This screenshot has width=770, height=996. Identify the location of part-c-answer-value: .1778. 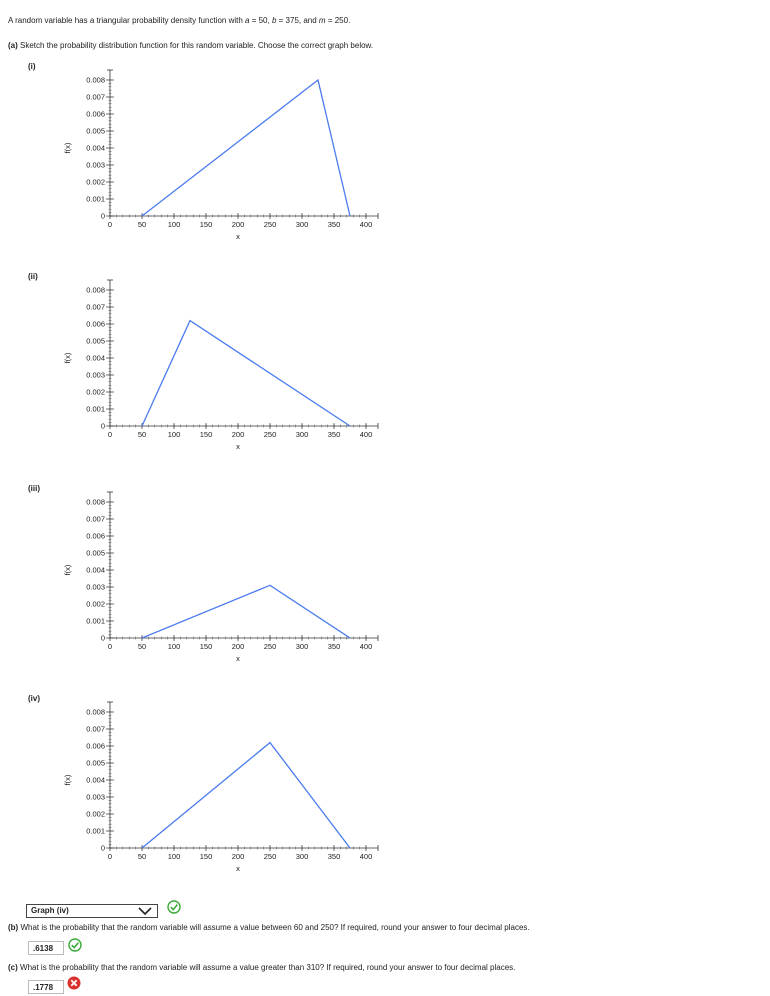
(43, 987).